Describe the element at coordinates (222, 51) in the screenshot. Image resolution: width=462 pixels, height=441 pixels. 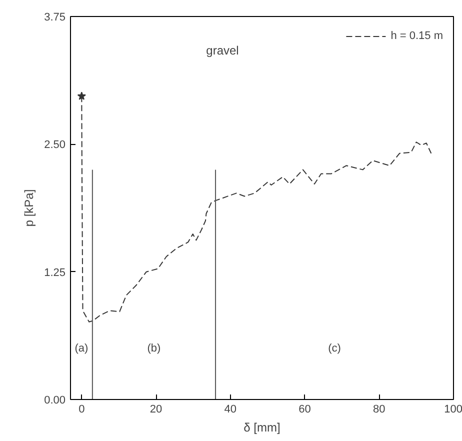
I see `annotation: gravel` at that location.